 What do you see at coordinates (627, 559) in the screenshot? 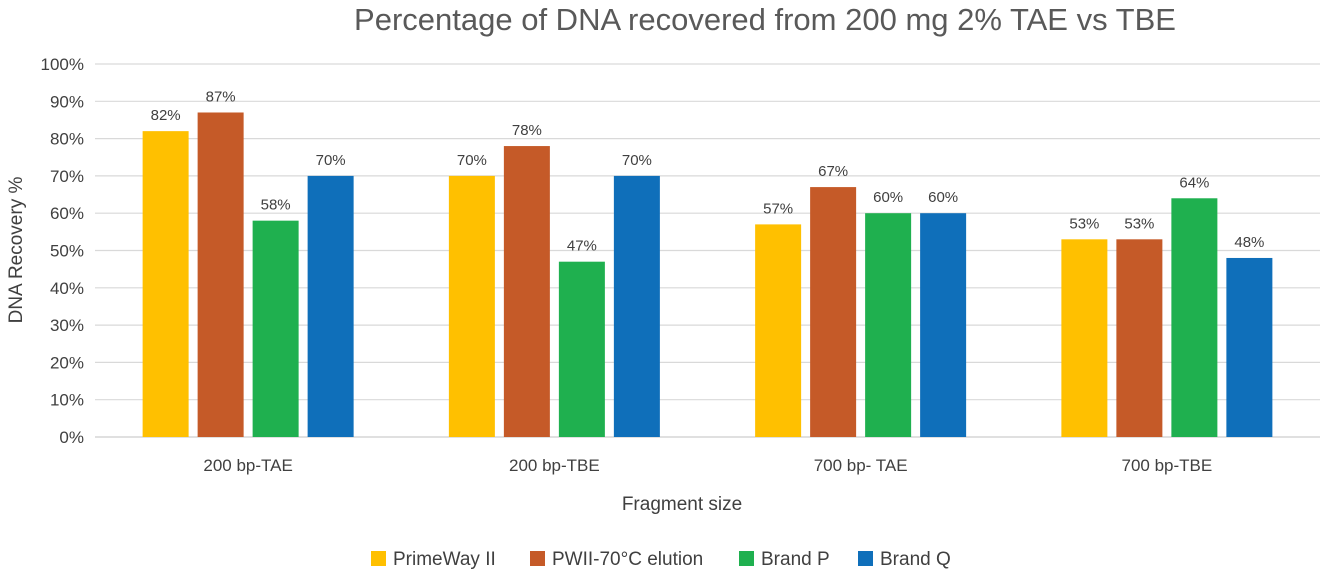
I see `legend-label: PWII-70°C elution` at bounding box center [627, 559].